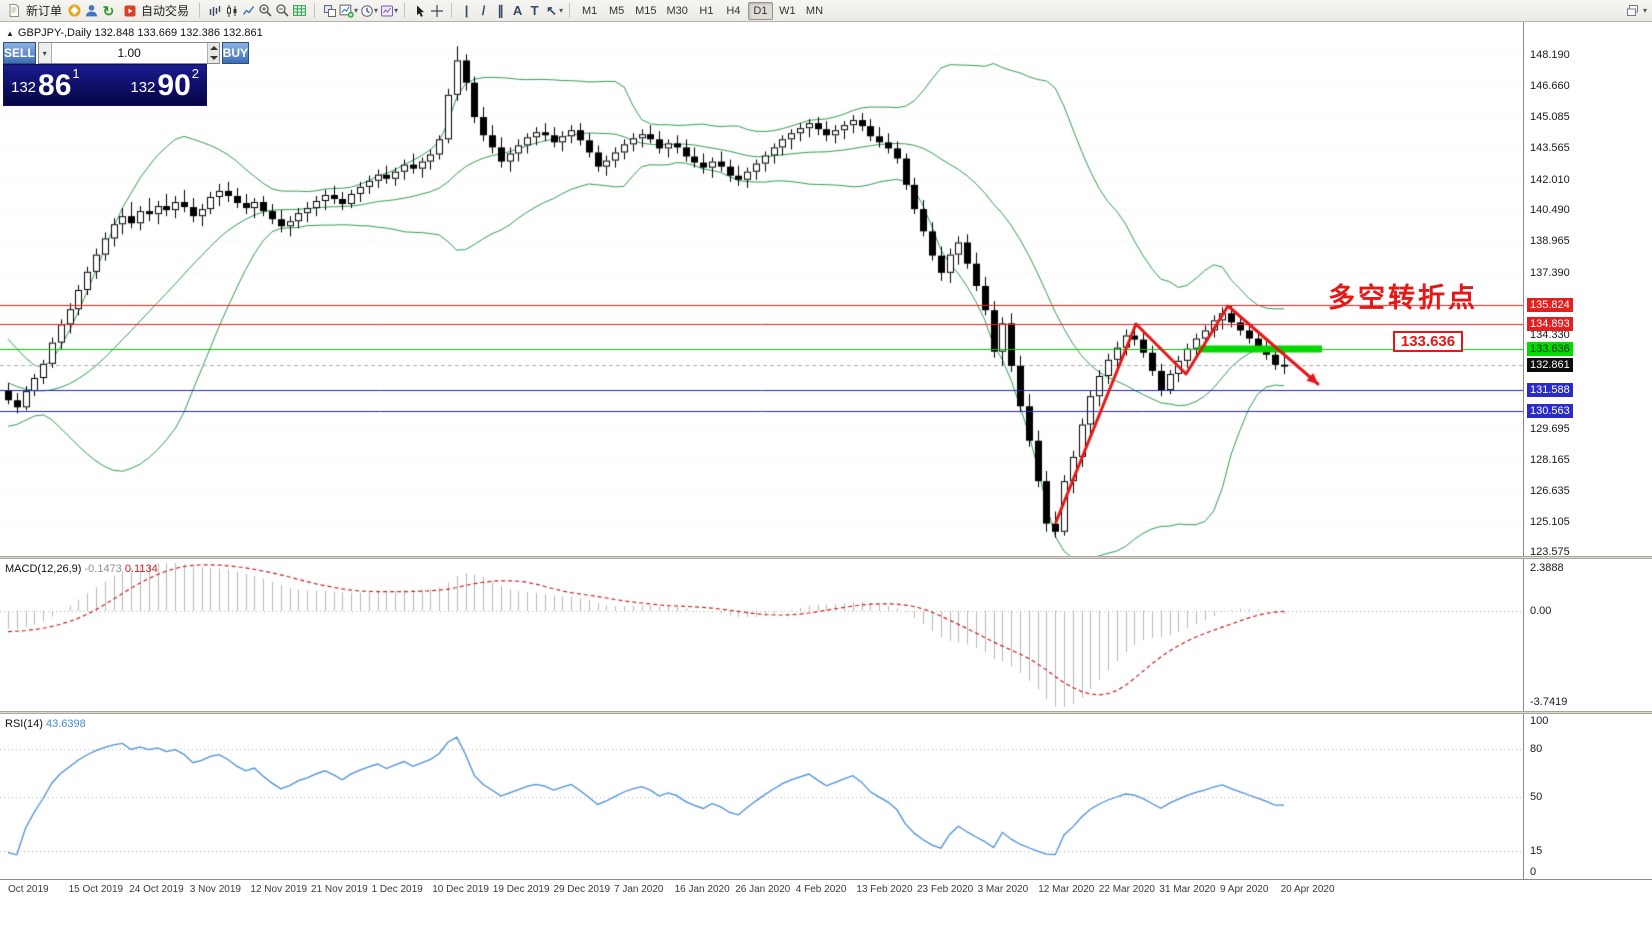  I want to click on date-axis-label: 24 Oct 2019, so click(156, 889).